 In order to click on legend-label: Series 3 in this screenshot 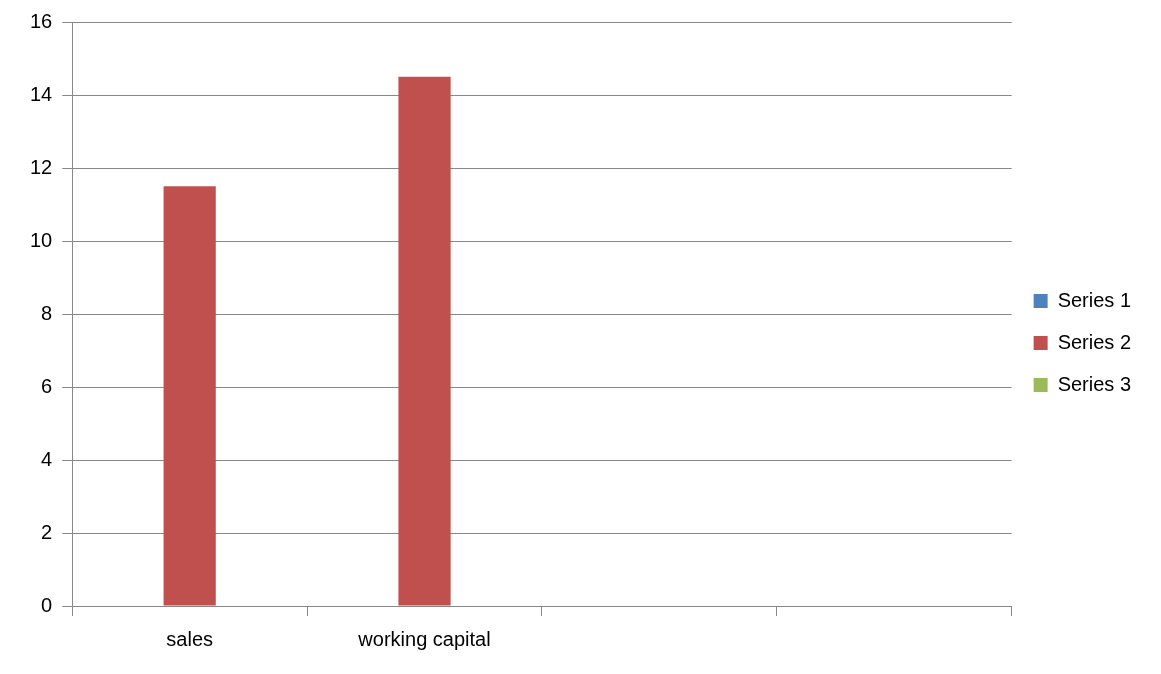, I will do `click(1094, 383)`.